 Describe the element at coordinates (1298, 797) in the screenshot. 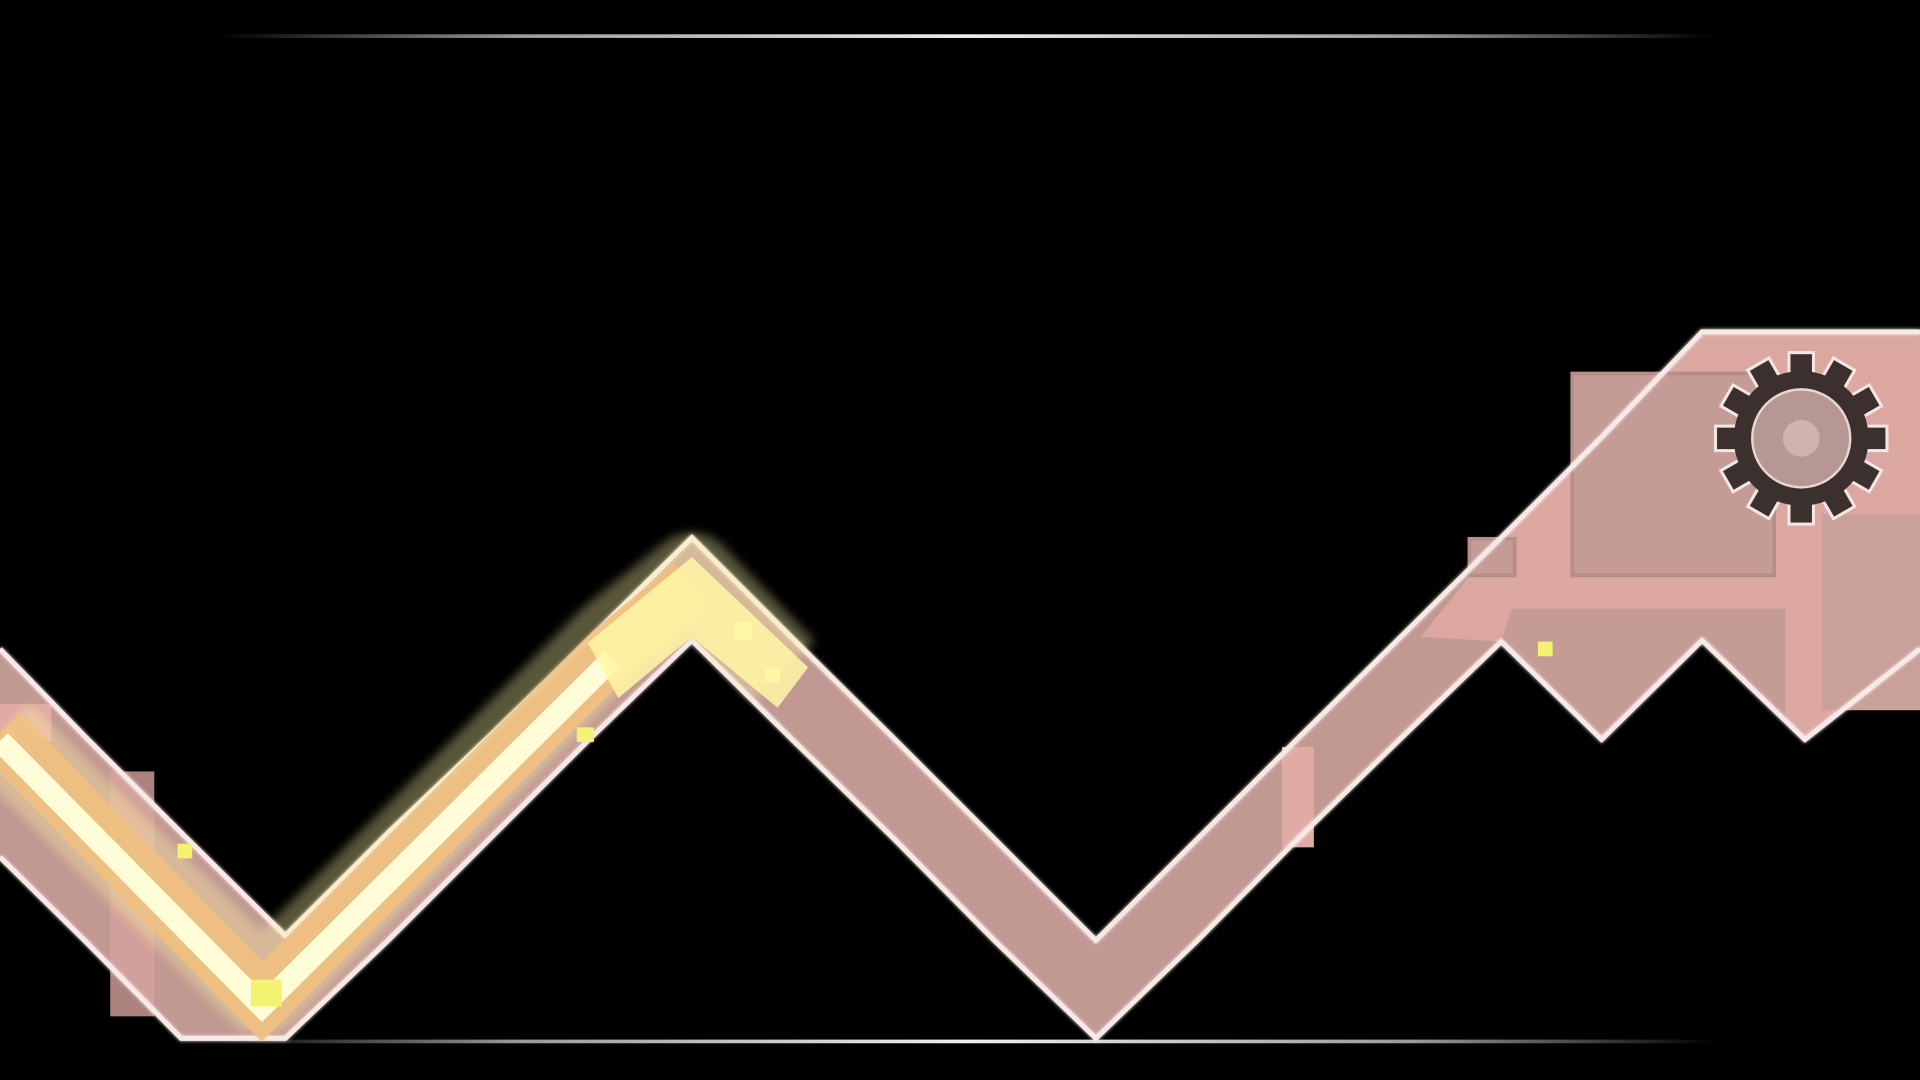

I see `corridor-strip` at that location.